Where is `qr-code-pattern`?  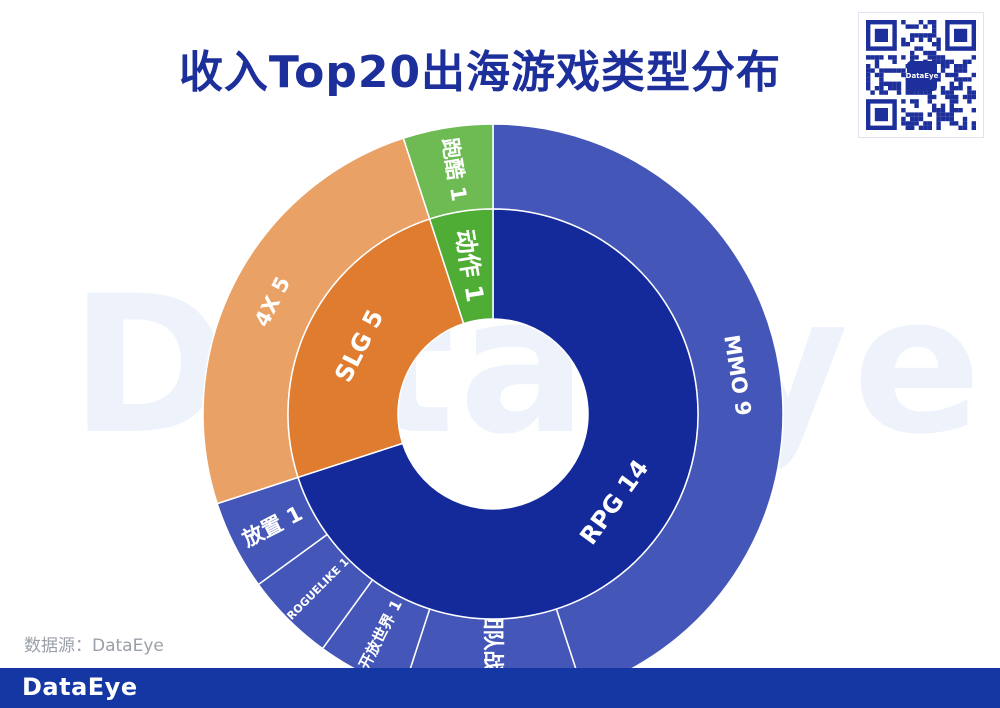 qr-code-pattern is located at coordinates (921, 75).